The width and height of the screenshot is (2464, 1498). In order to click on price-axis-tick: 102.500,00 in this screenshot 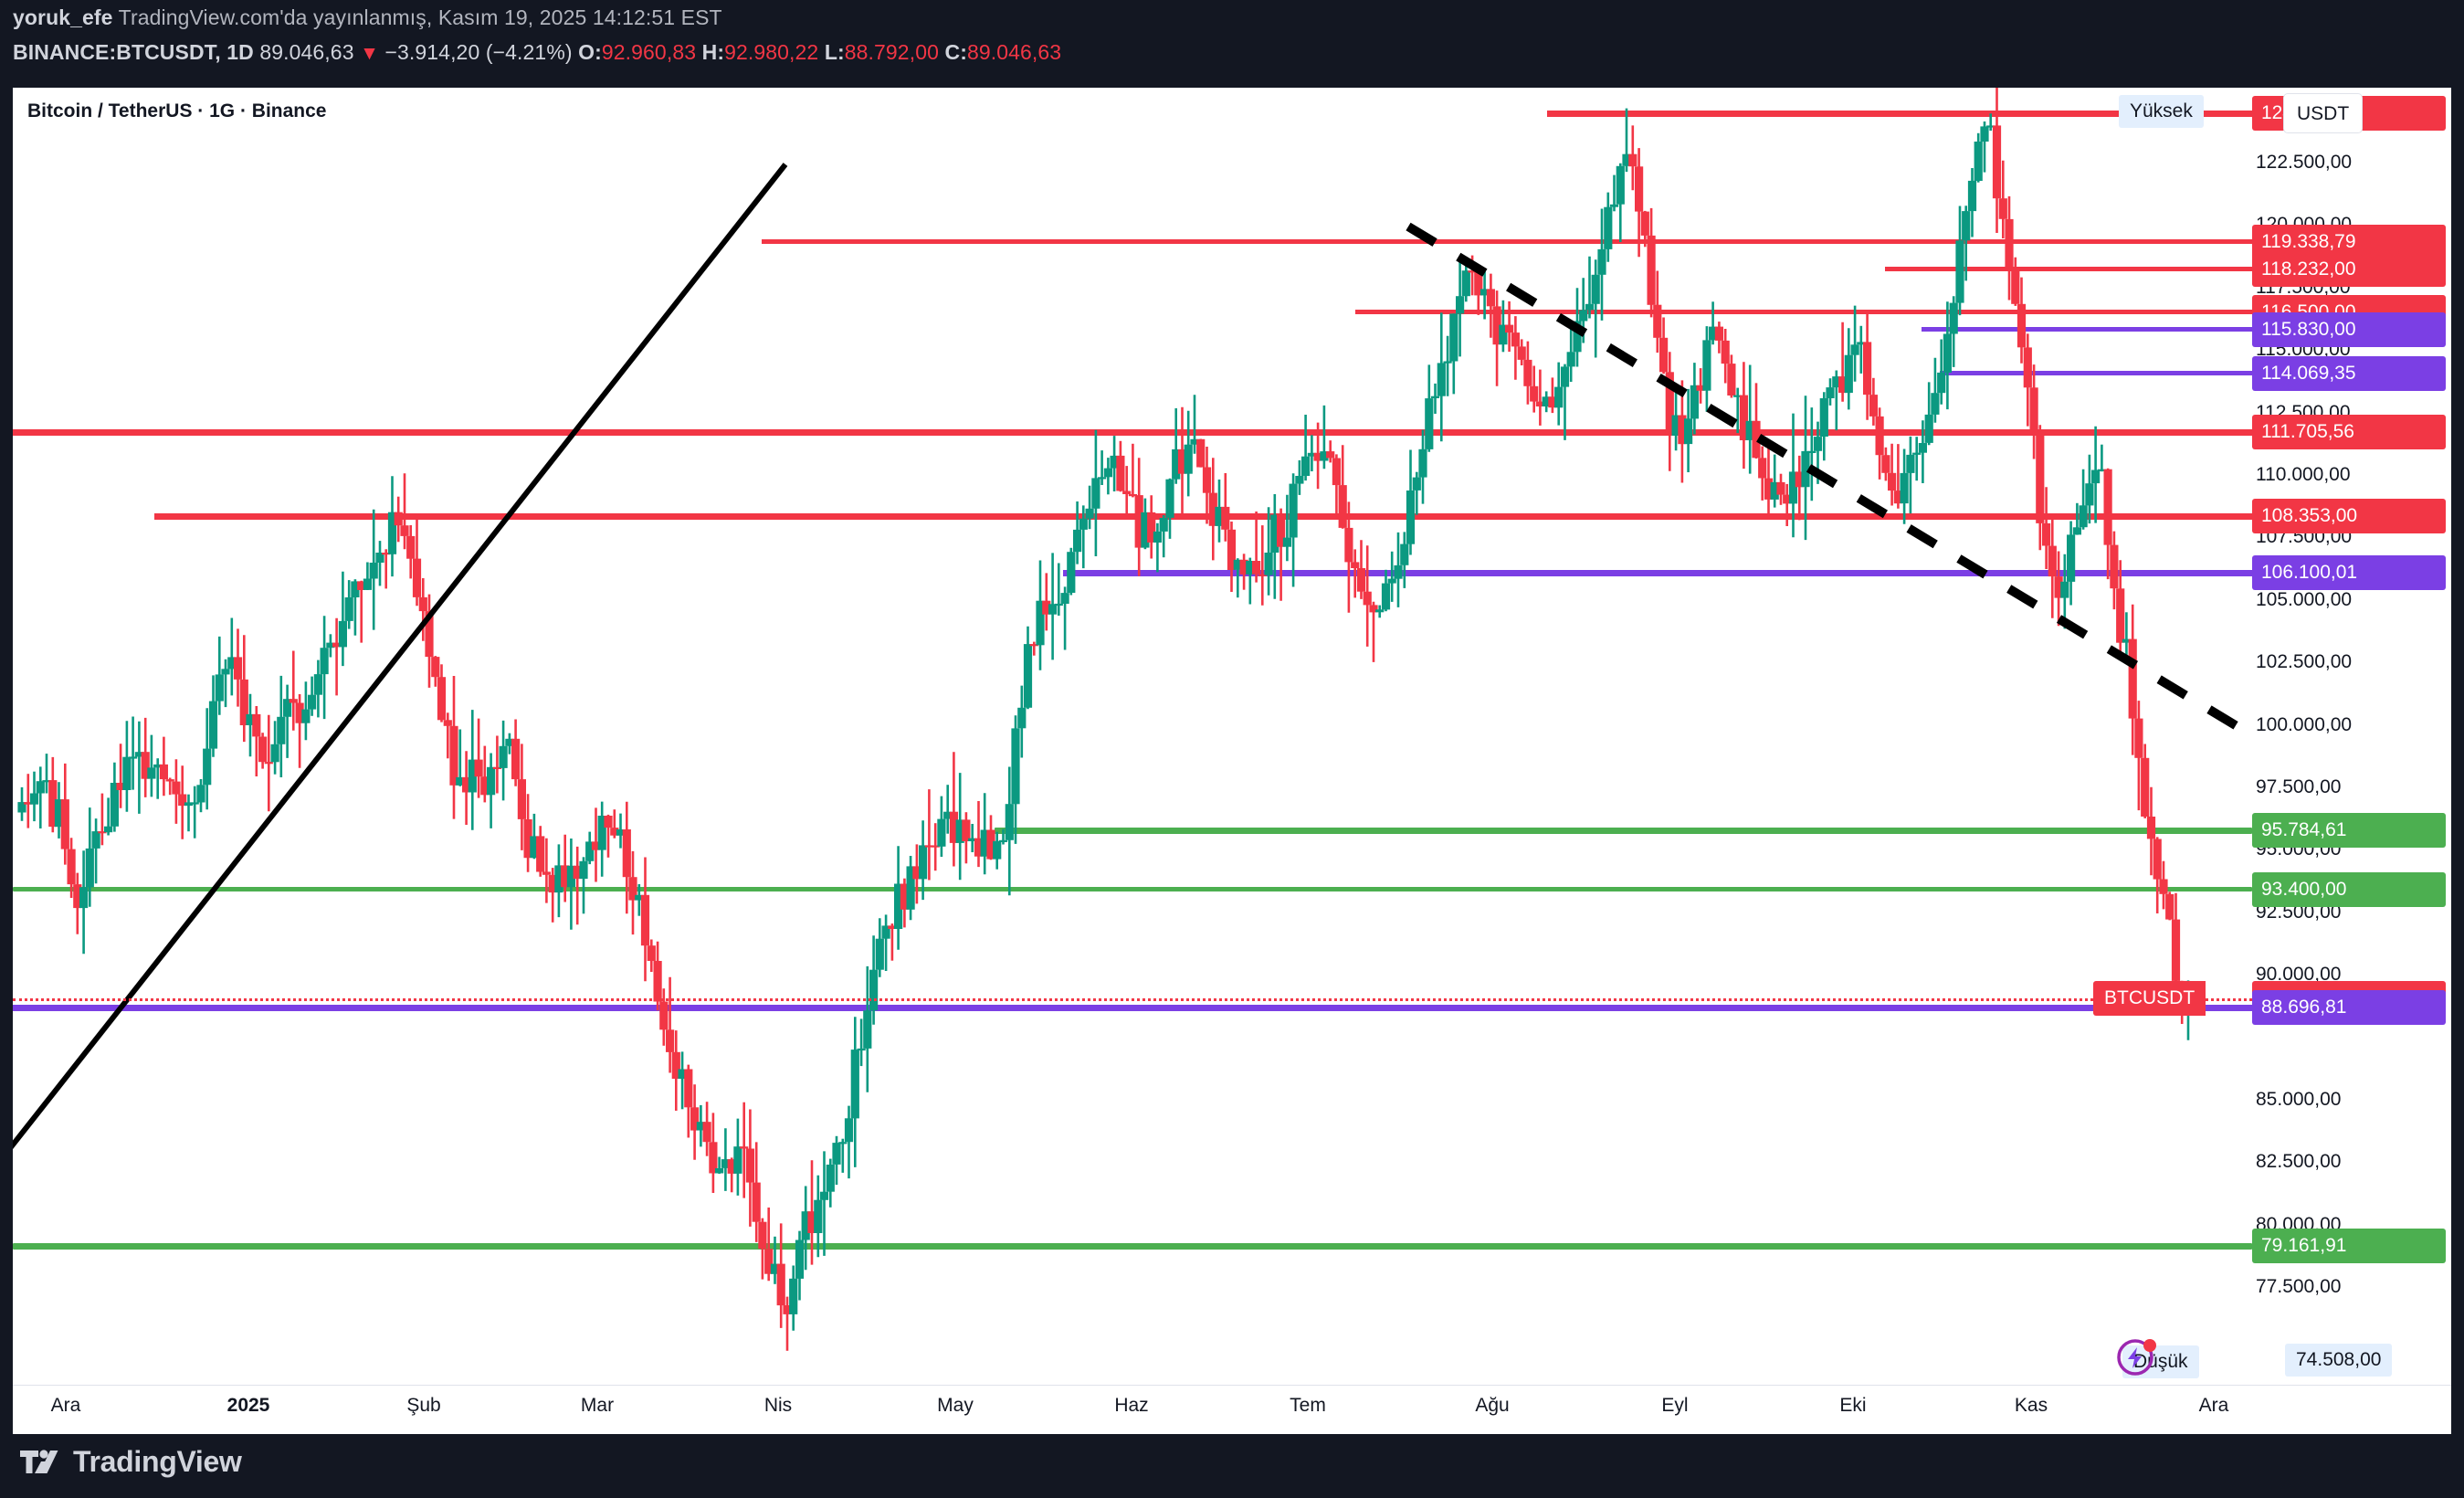, I will do `click(2305, 662)`.